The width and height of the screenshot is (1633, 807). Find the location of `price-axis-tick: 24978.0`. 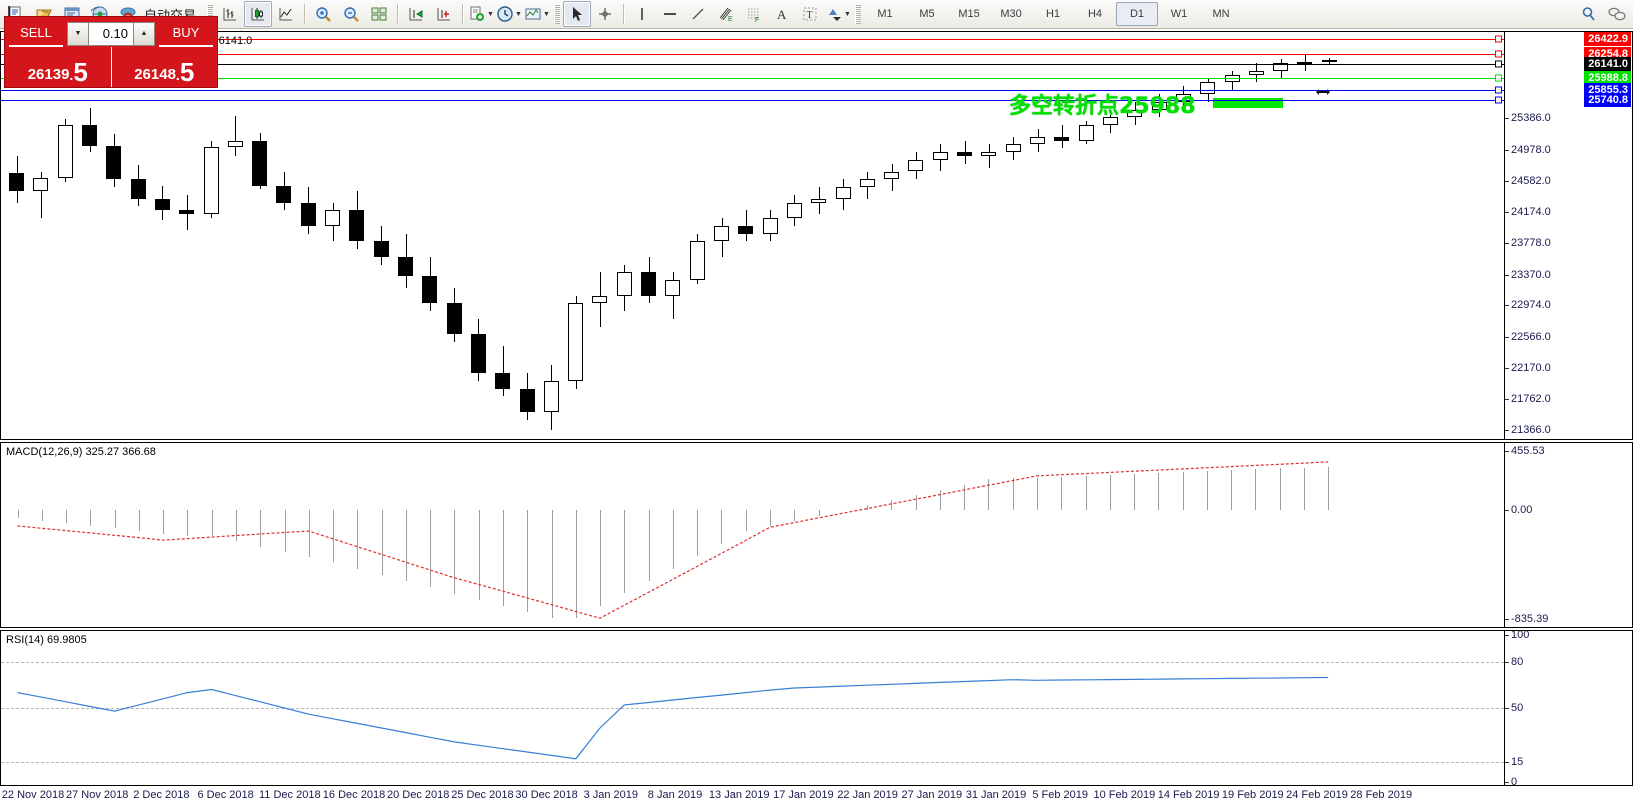

price-axis-tick: 24978.0 is located at coordinates (1528, 150).